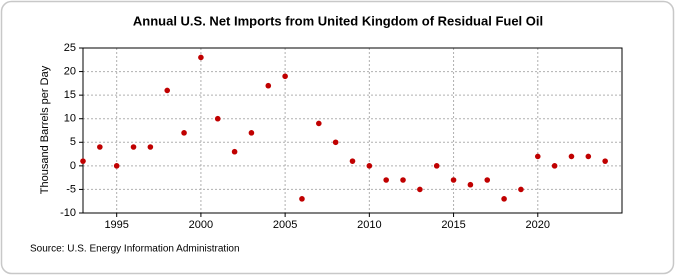  Describe the element at coordinates (70, 95) in the screenshot. I see `y-tick-label: 15` at that location.